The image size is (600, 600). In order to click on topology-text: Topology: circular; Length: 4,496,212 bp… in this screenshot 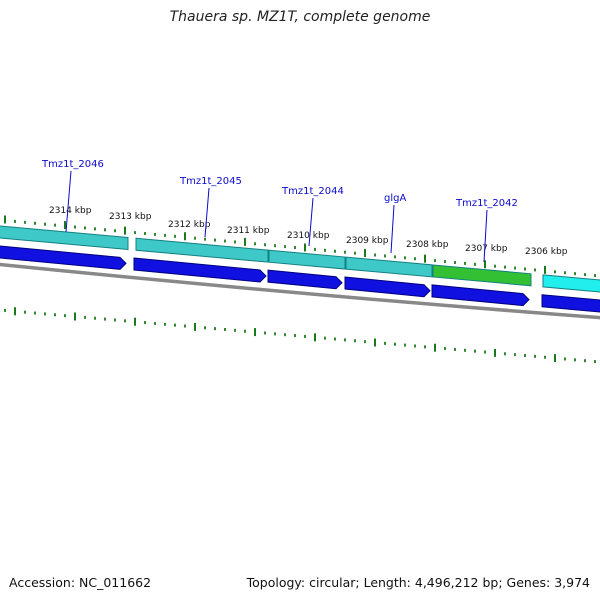, I will do `click(418, 582)`.